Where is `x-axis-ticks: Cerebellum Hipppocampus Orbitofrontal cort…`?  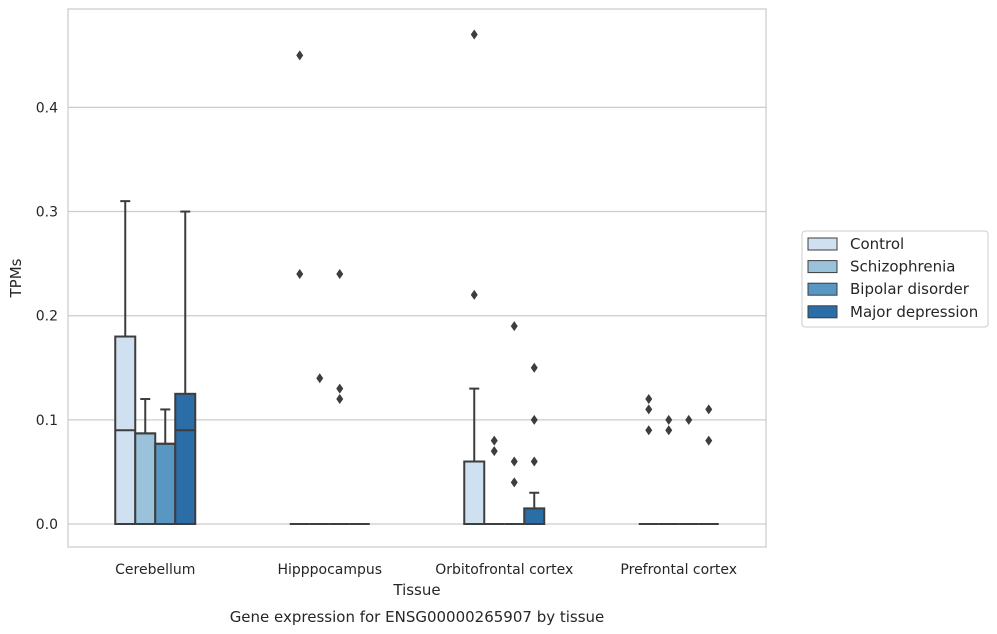 x-axis-ticks: Cerebellum Hipppocampus Orbitofrontal cort… is located at coordinates (426, 570).